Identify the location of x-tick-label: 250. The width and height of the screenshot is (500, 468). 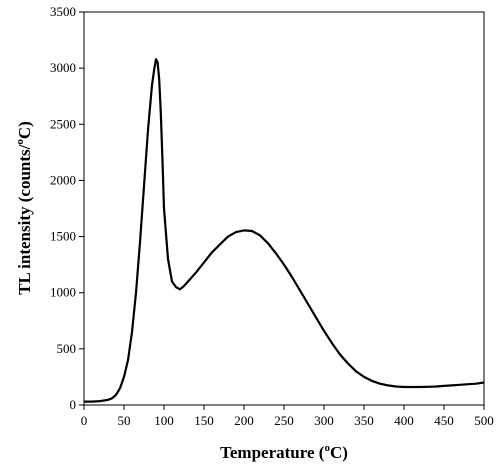
(284, 420).